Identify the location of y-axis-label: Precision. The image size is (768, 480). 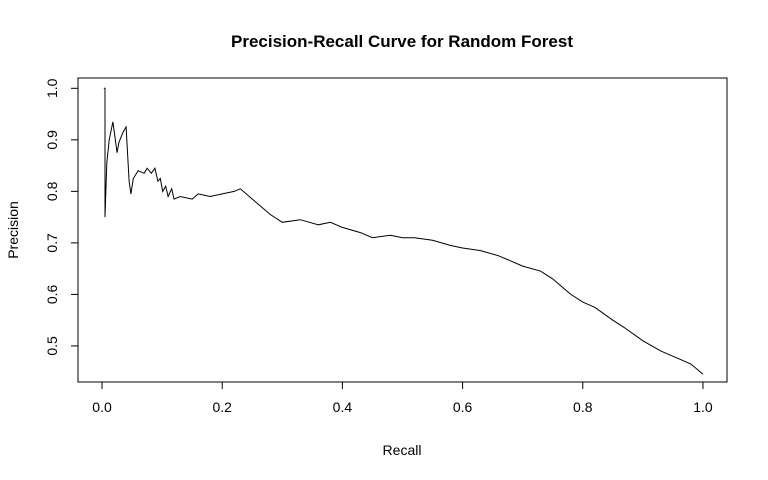
(13, 230).